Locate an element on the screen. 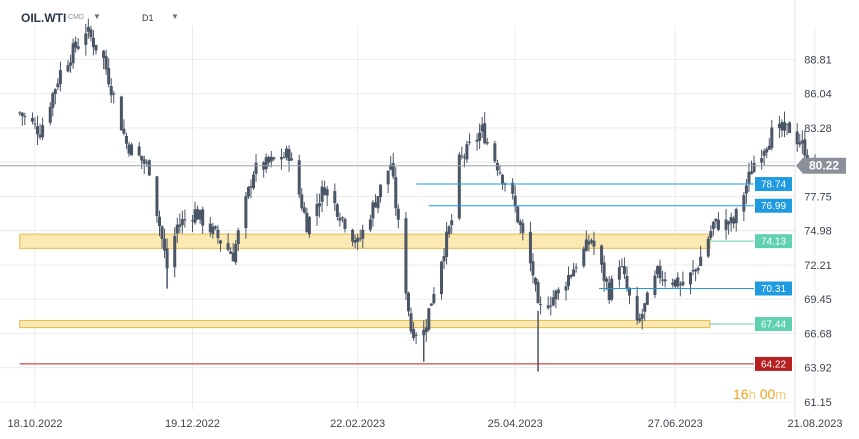 This screenshot has width=859, height=439. y-tick-label: 69.45 is located at coordinates (818, 300).